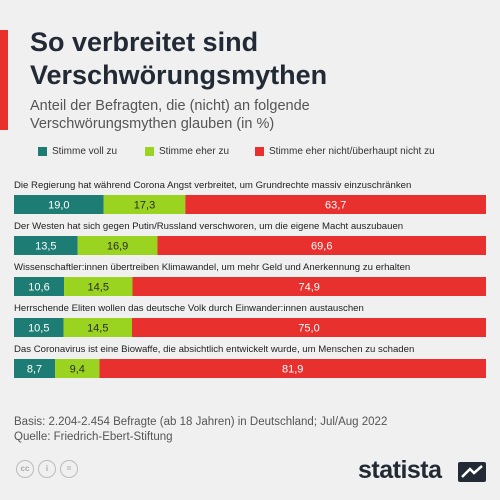  I want to click on legend-item-nicht: Stimme eher nicht/überhaupt nicht zu, so click(345, 151).